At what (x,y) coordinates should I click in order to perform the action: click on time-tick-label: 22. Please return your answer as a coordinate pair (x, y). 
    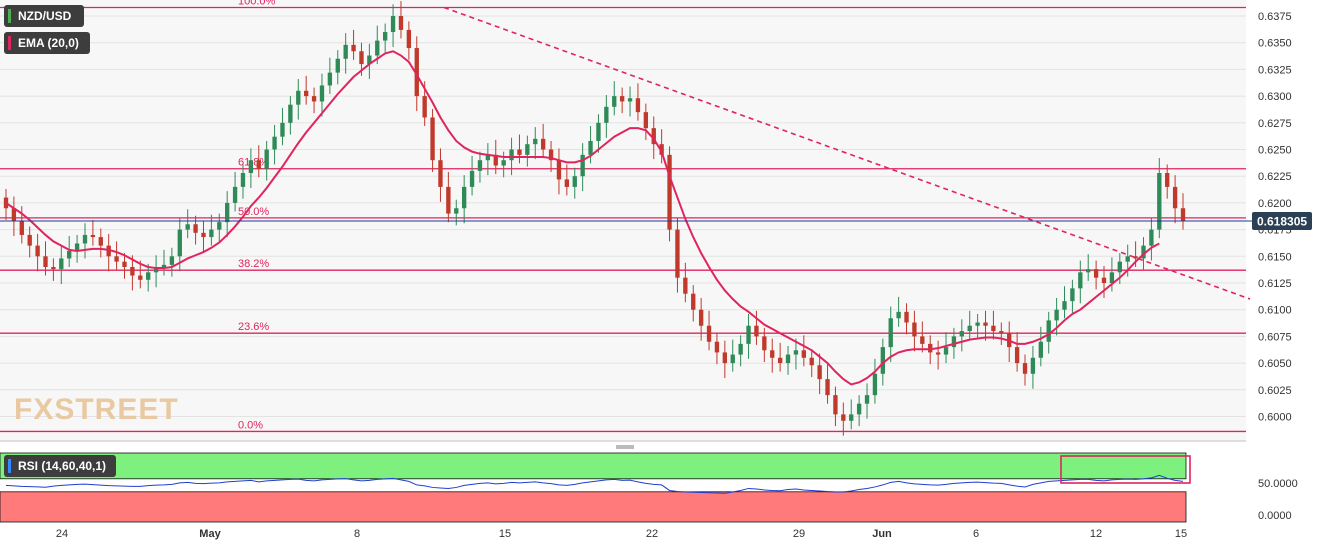
    Looking at the image, I should click on (652, 534).